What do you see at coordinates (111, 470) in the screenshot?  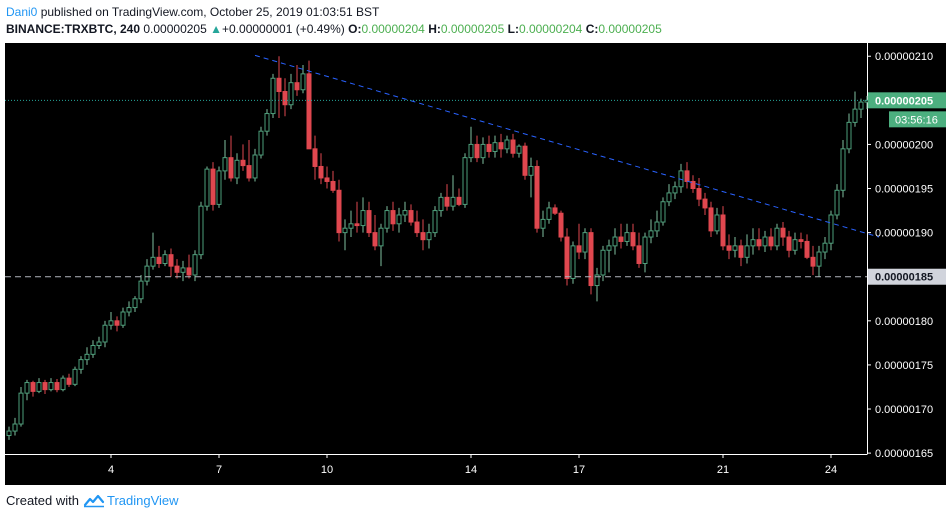 I see `x-tick-label: 4` at bounding box center [111, 470].